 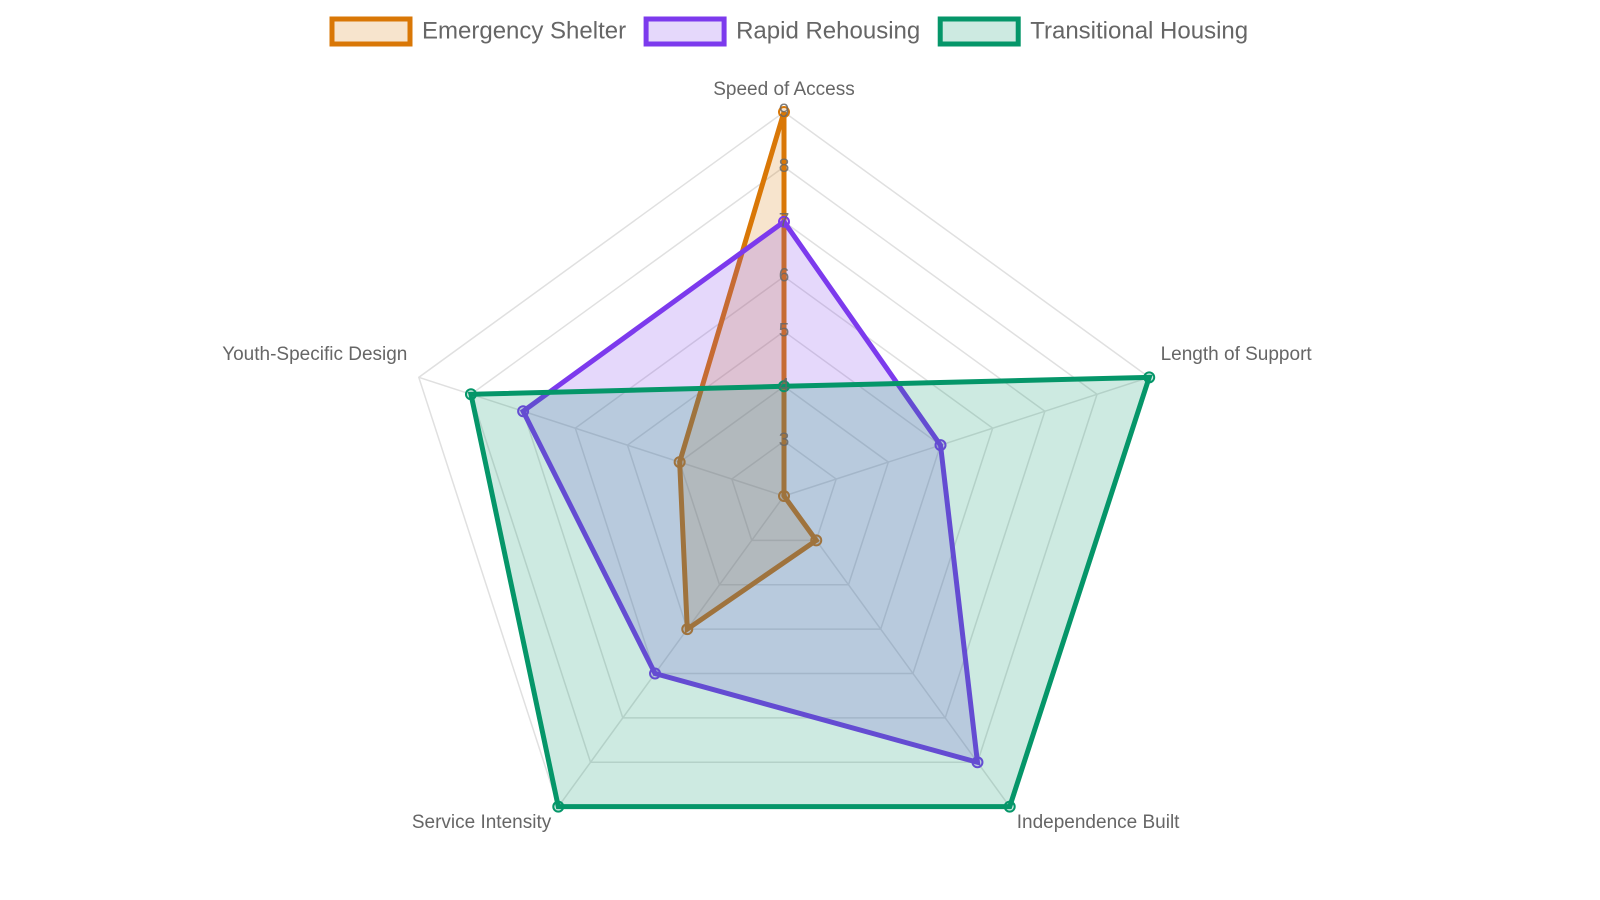 I want to click on axis-label: Independence Built, so click(x=1098, y=822).